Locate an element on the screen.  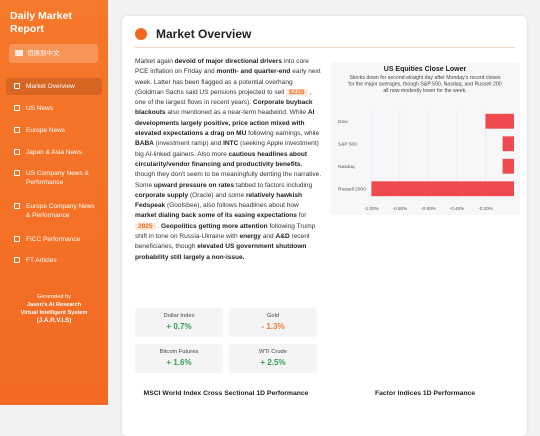
flag-icon is located at coordinates (19, 53).